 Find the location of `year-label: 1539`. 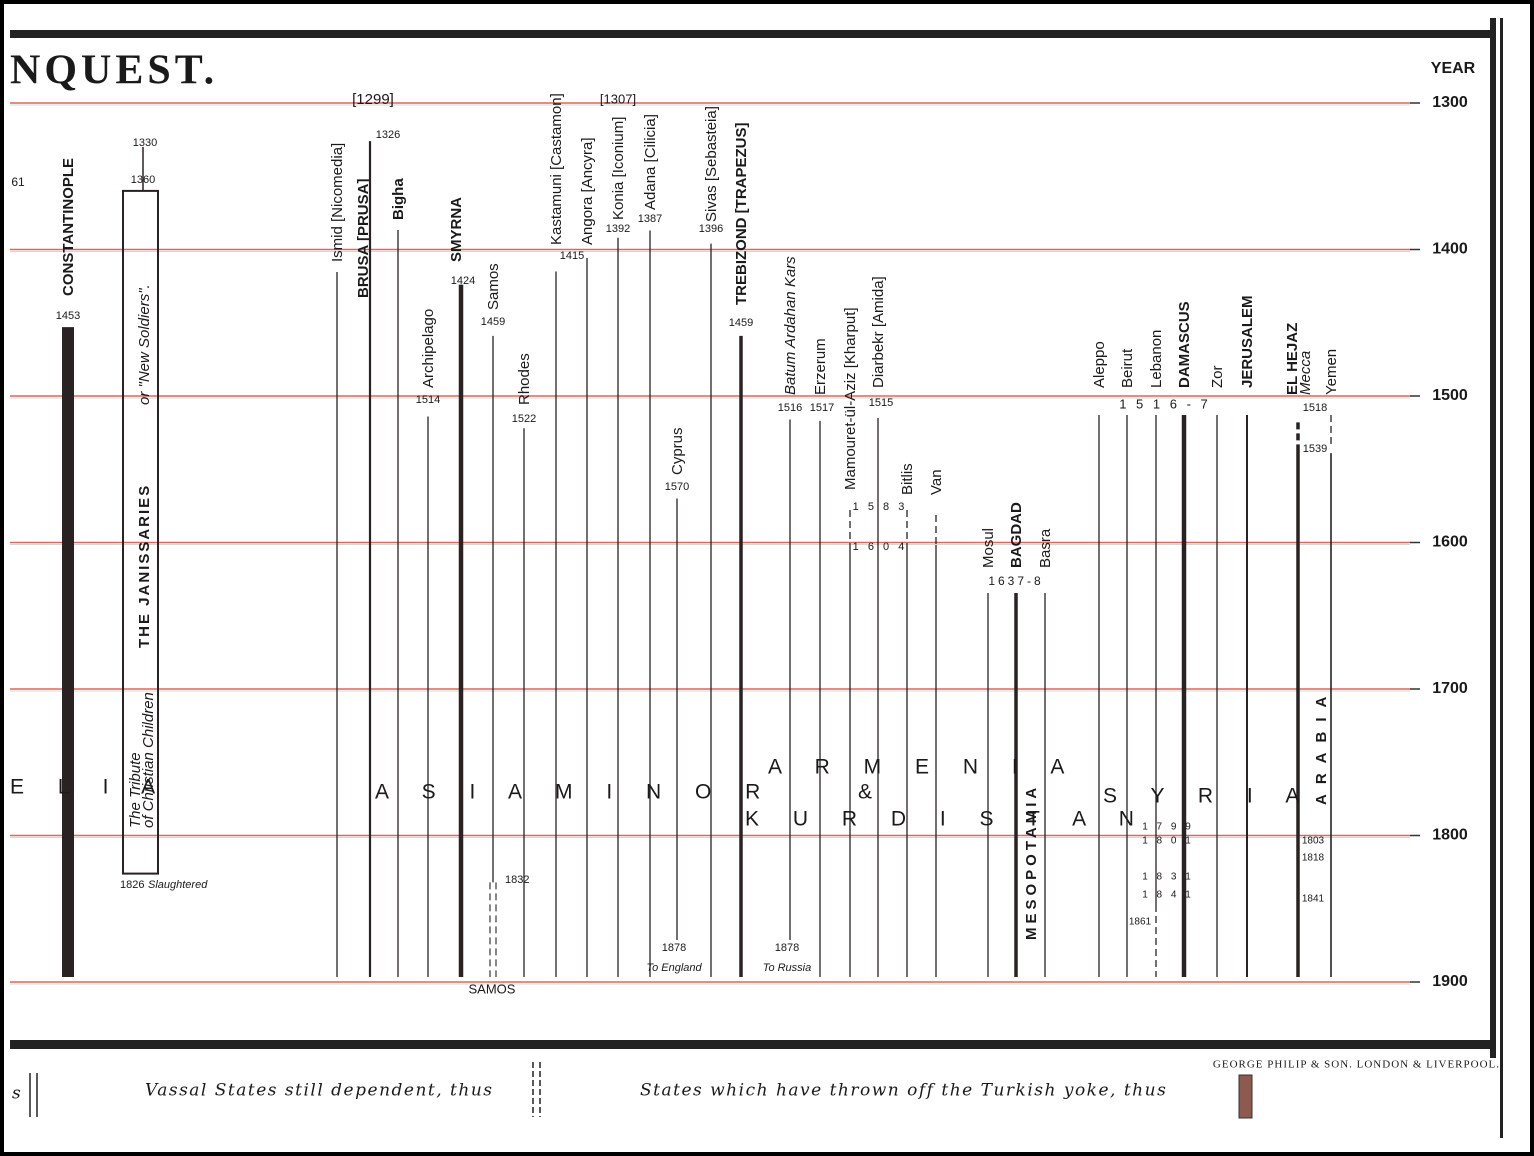

year-label: 1539 is located at coordinates (1315, 449).